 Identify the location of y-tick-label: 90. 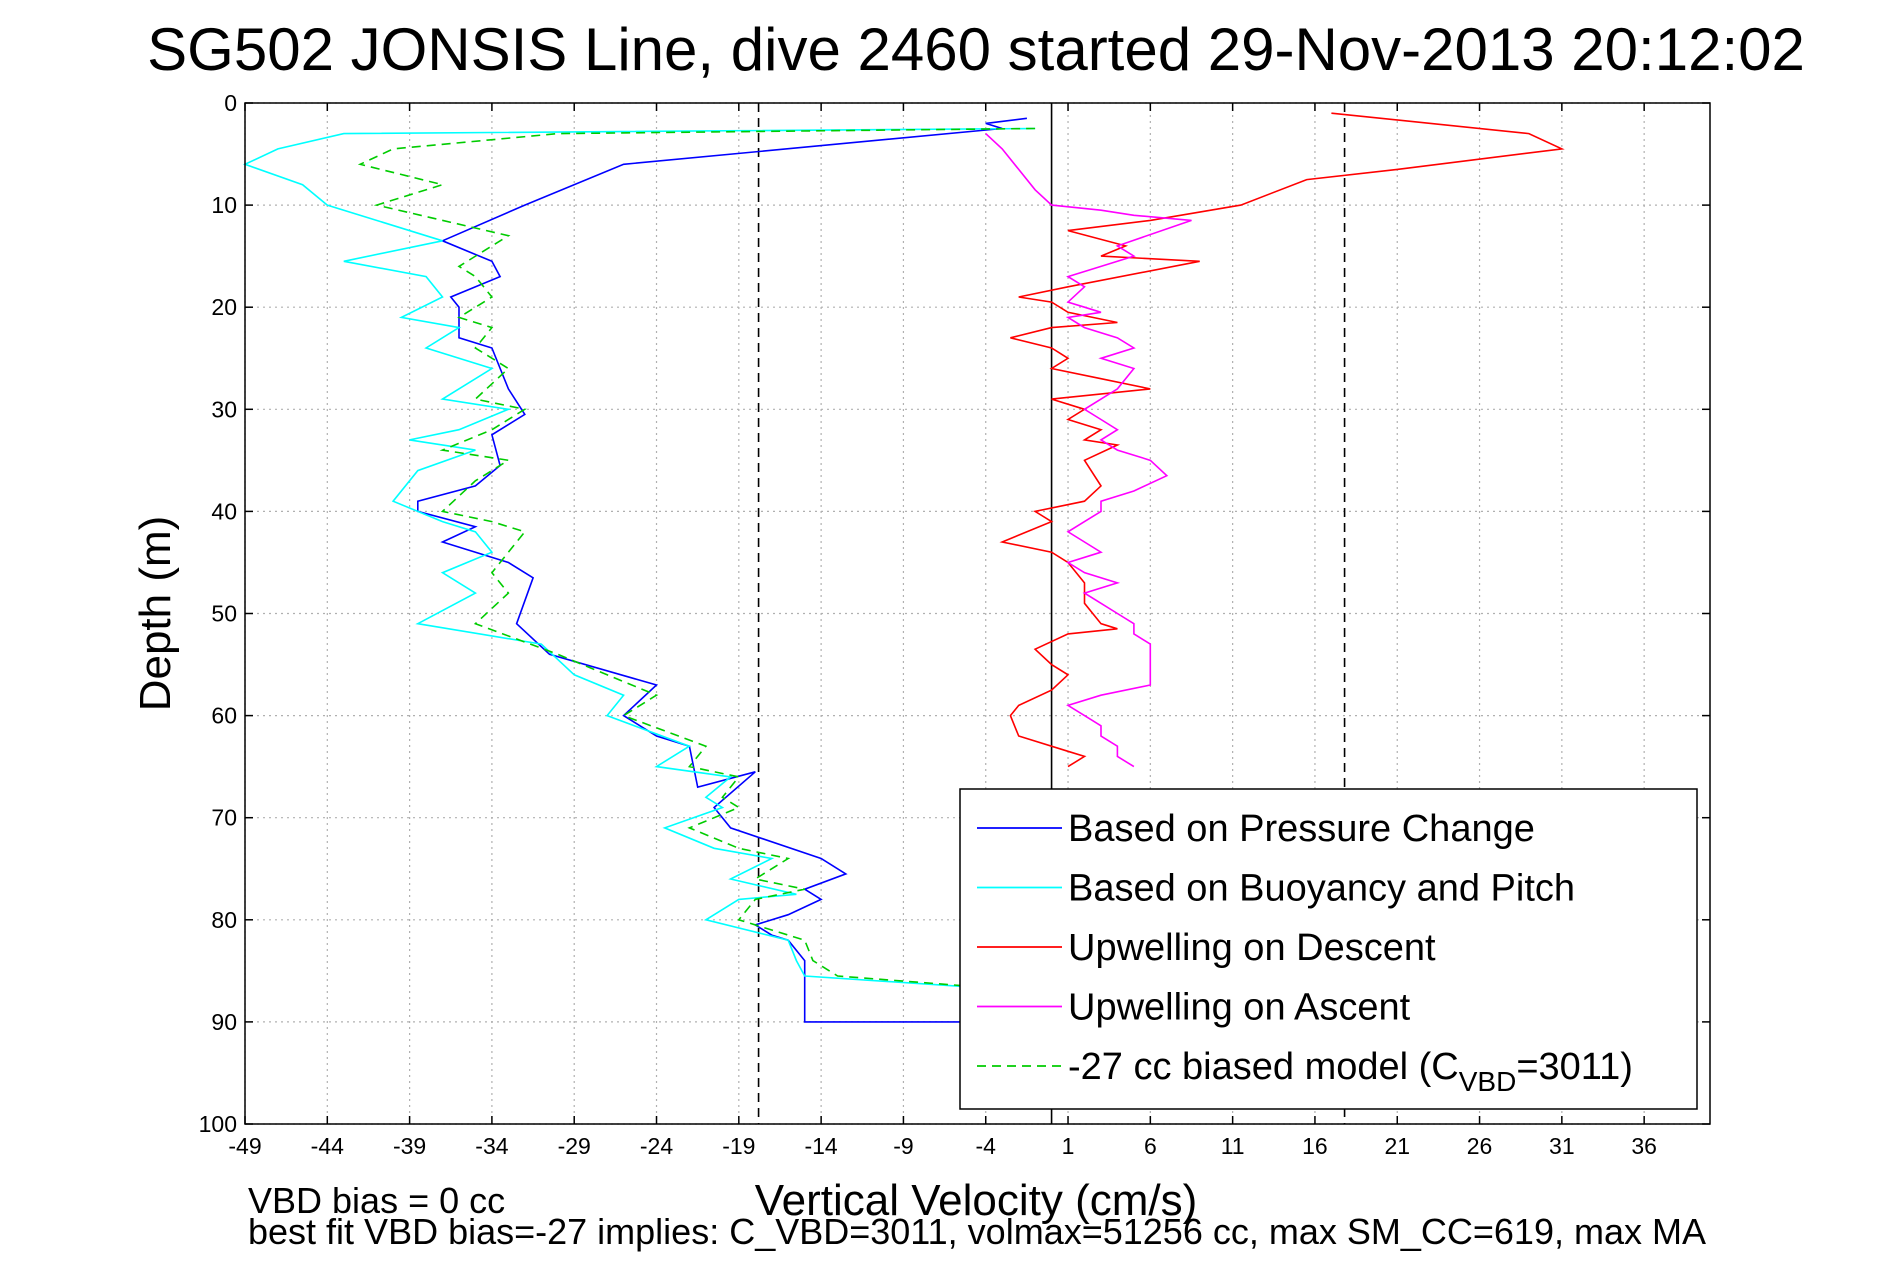
(224, 1022).